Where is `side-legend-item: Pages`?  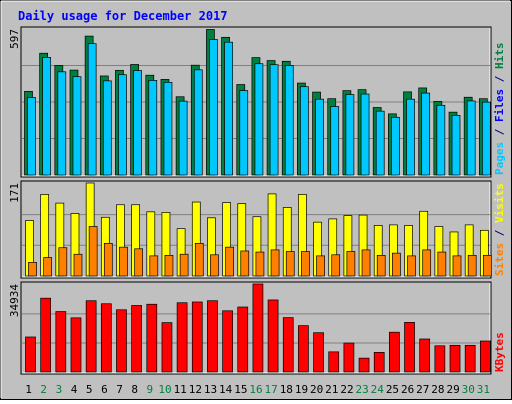
side-legend-item: Pages is located at coordinates (499, 158).